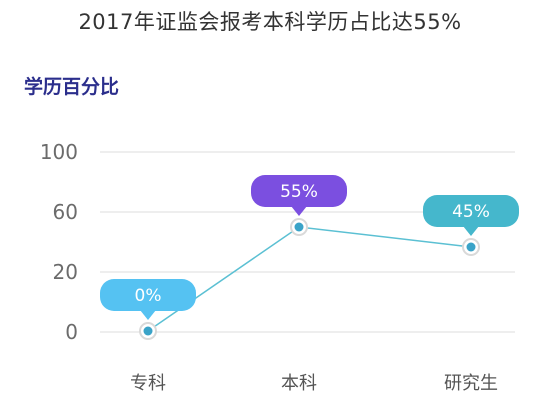  What do you see at coordinates (299, 383) in the screenshot?
I see `x-category-label: 本科` at bounding box center [299, 383].